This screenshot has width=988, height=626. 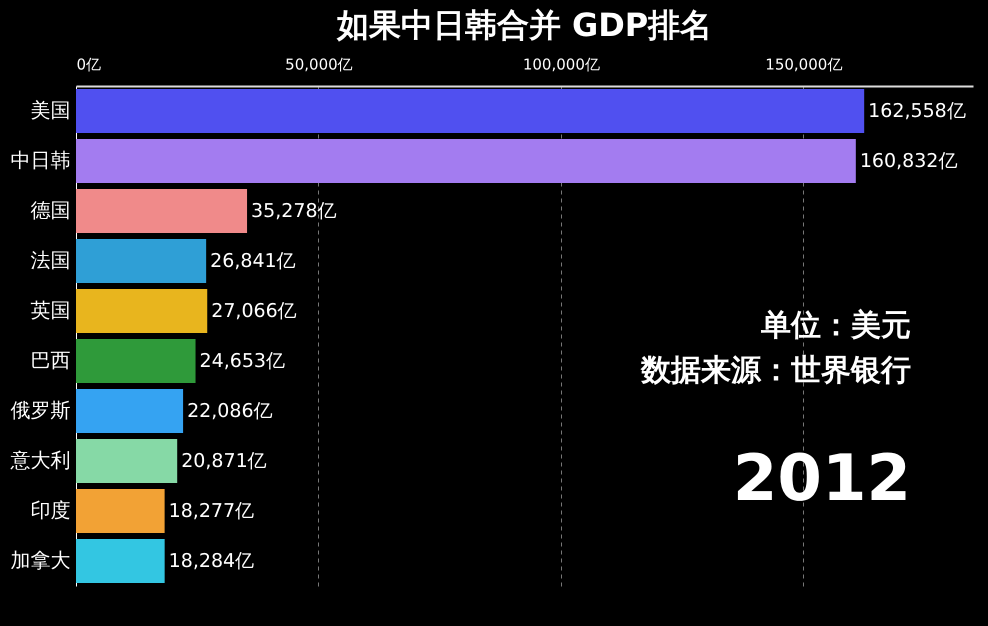 I want to click on y-tick-label: 英国, so click(x=50, y=310).